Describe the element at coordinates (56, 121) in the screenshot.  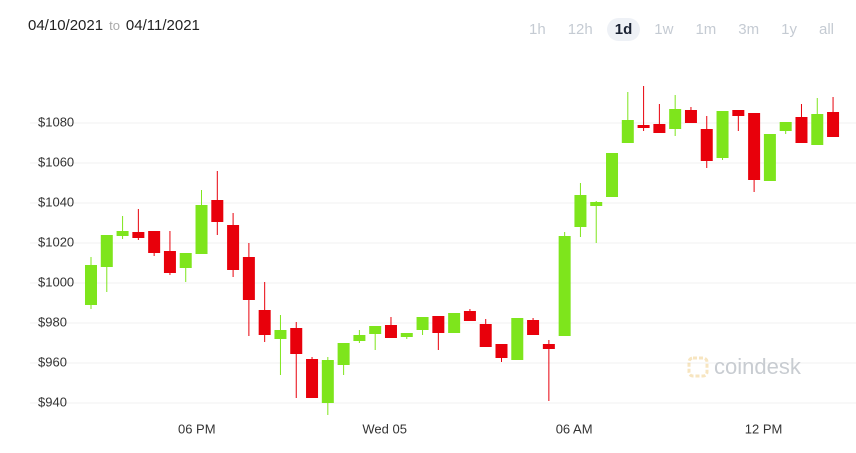
I see `y-tick-label: $1080` at that location.